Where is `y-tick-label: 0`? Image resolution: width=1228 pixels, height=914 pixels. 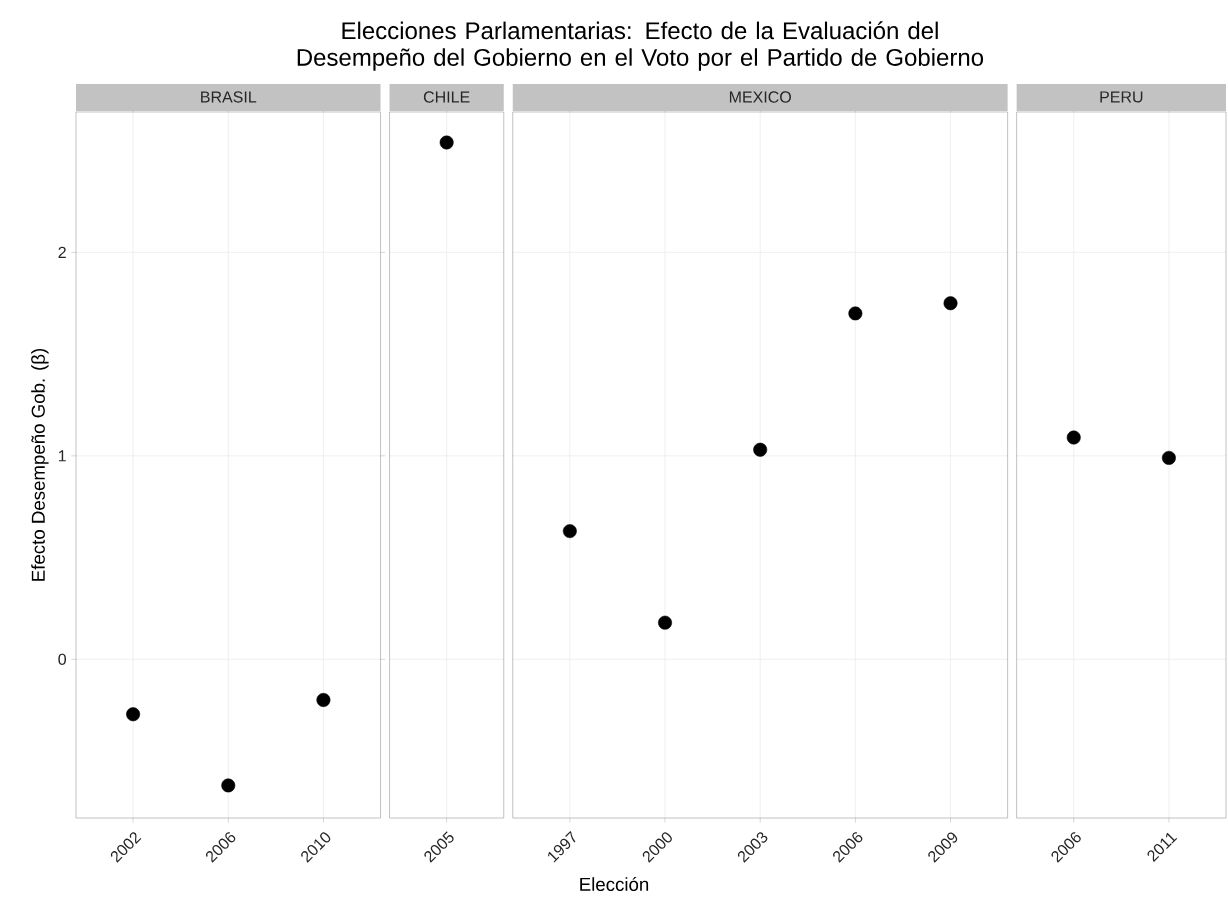
y-tick-label: 0 is located at coordinates (62, 659).